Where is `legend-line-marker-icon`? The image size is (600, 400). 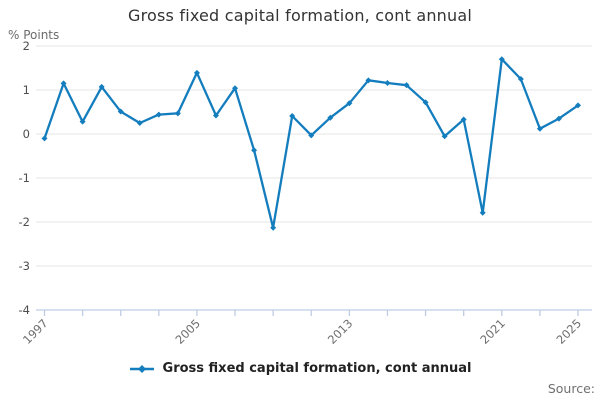
legend-line-marker-icon is located at coordinates (141, 368).